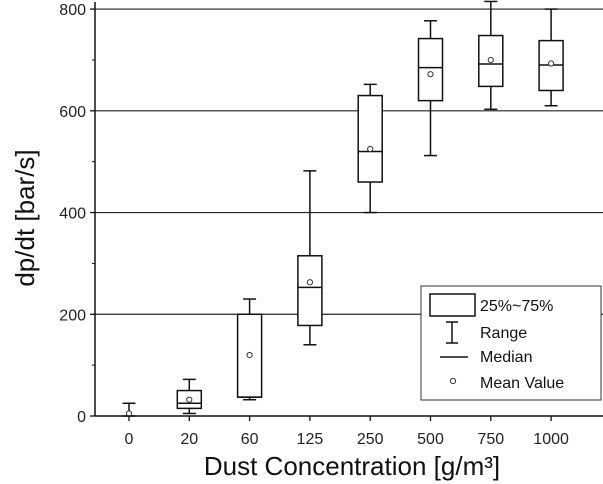  Describe the element at coordinates (490, 439) in the screenshot. I see `x-tick-label: 750` at that location.